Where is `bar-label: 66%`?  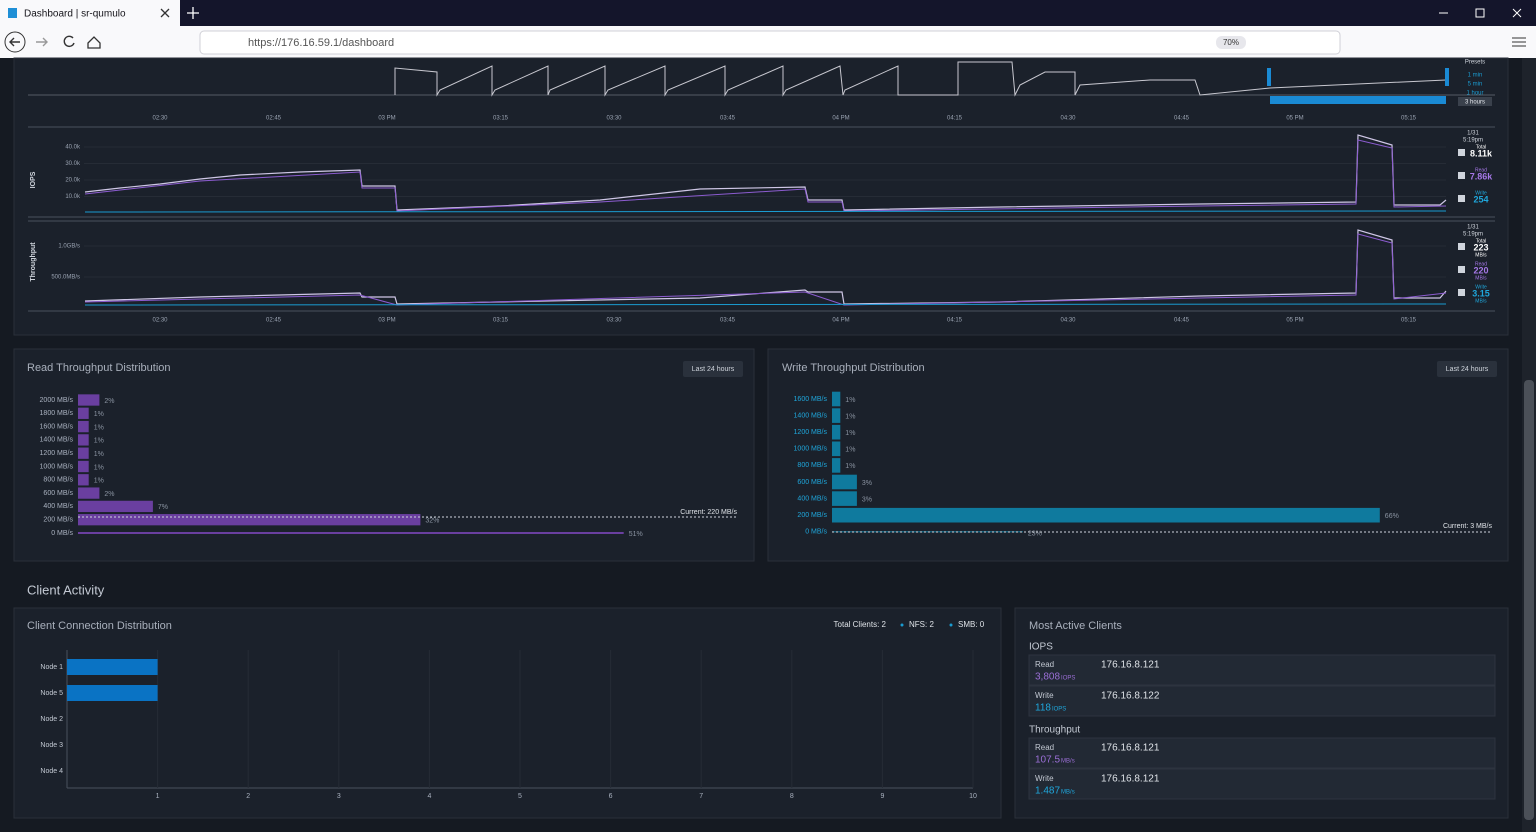
bar-label: 66% is located at coordinates (1392, 516).